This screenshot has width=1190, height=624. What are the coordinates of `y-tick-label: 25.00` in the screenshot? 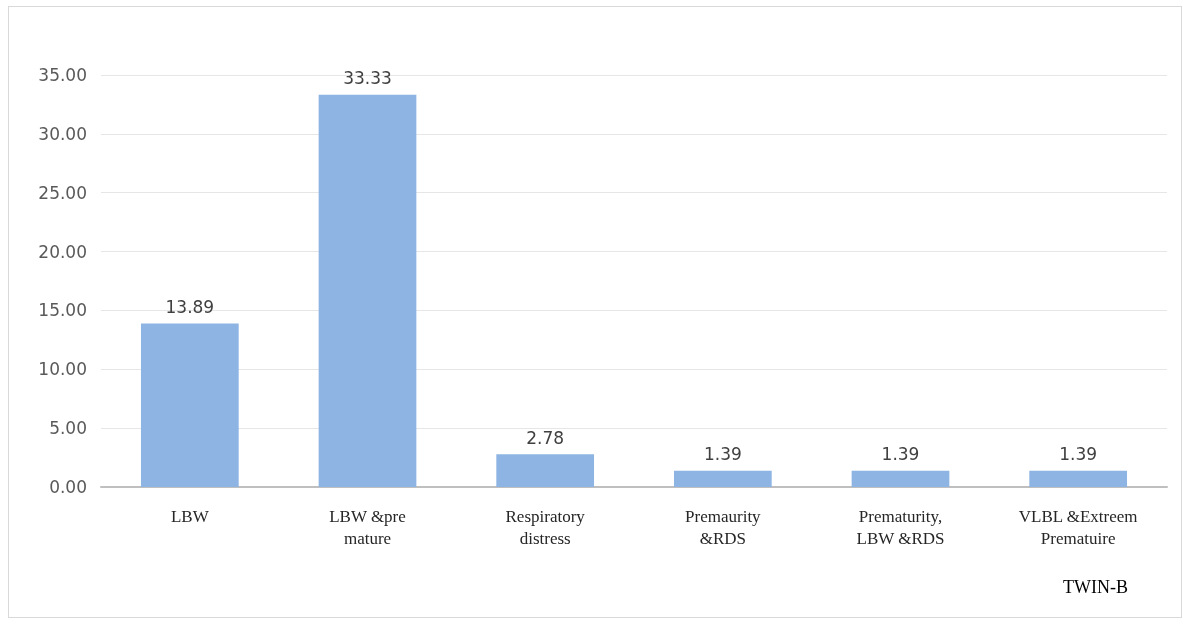 It's located at (62, 192).